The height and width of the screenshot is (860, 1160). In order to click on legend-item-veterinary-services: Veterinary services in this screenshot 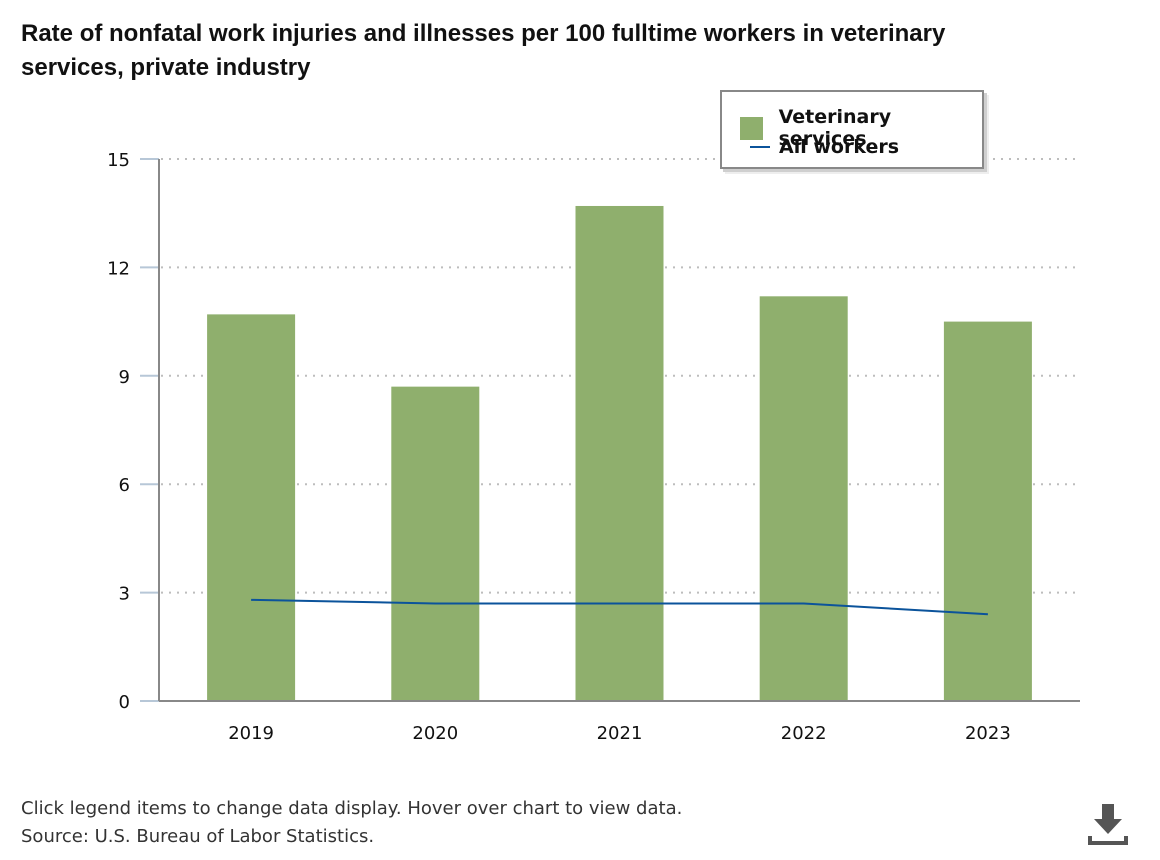, I will do `click(852, 128)`.